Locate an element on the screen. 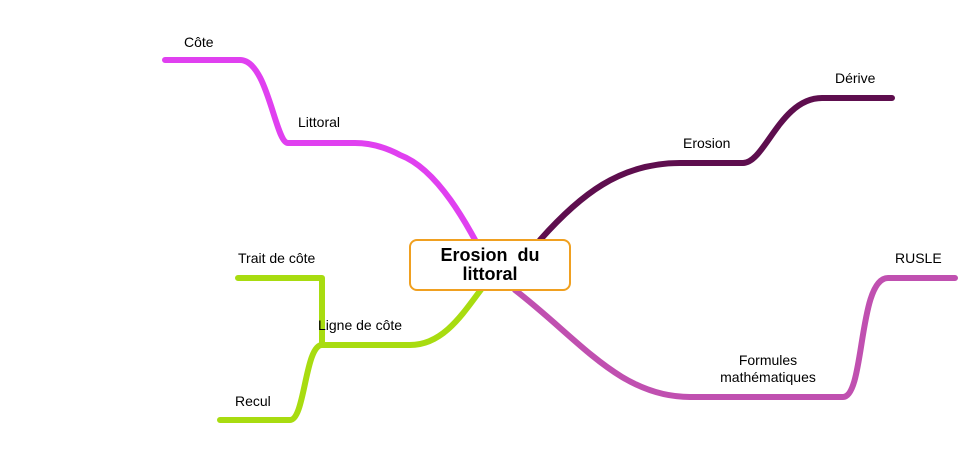 This screenshot has width=980, height=449. central-topic: Erosion du littoral is located at coordinates (490, 265).